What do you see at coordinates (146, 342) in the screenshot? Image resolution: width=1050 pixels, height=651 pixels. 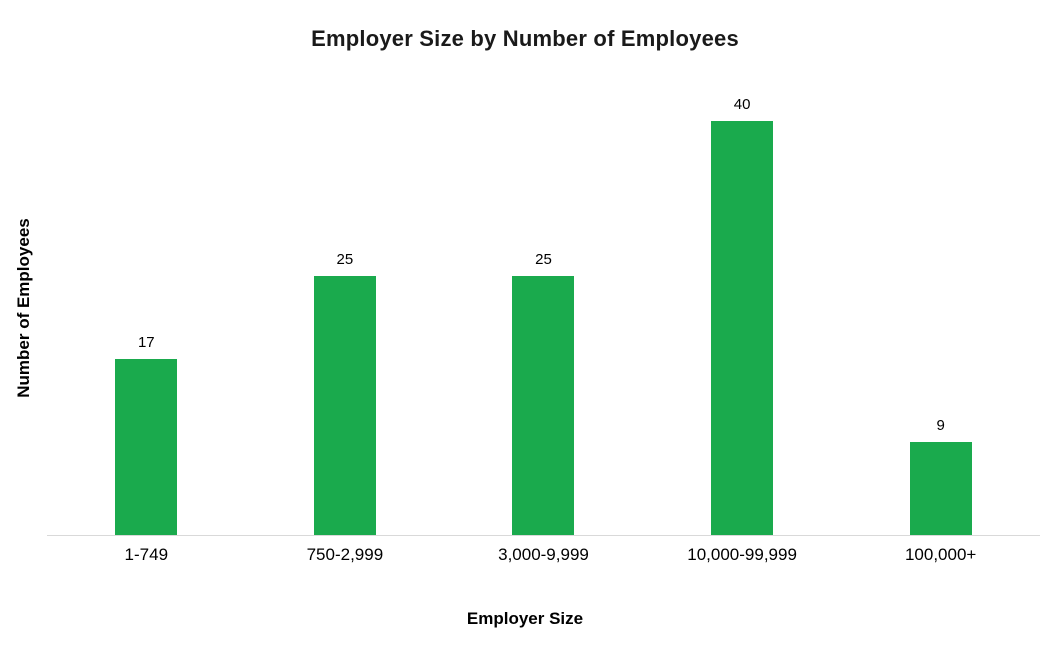 I see `bar-value-label: 17` at bounding box center [146, 342].